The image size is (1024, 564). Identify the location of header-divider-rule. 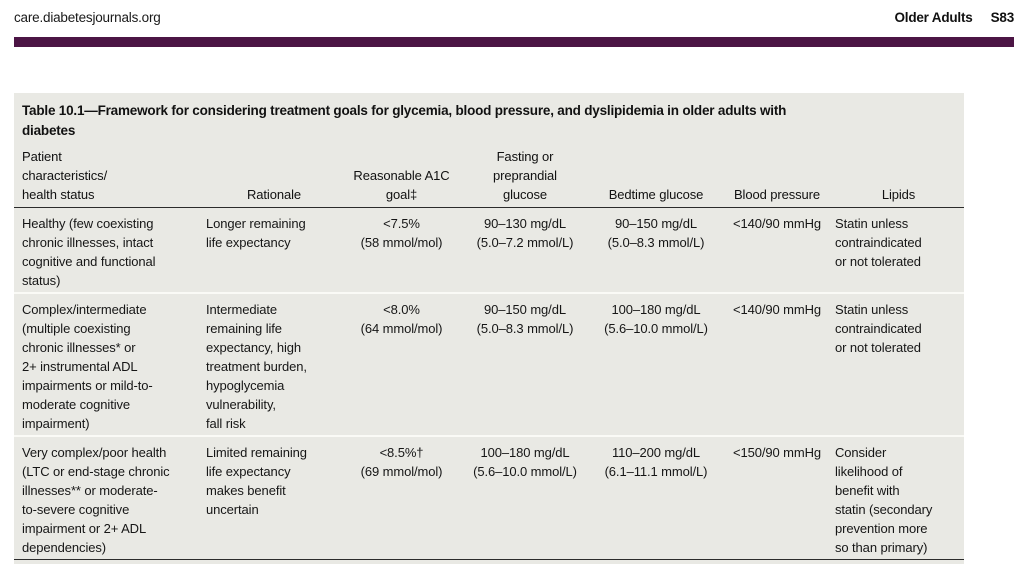
(514, 42).